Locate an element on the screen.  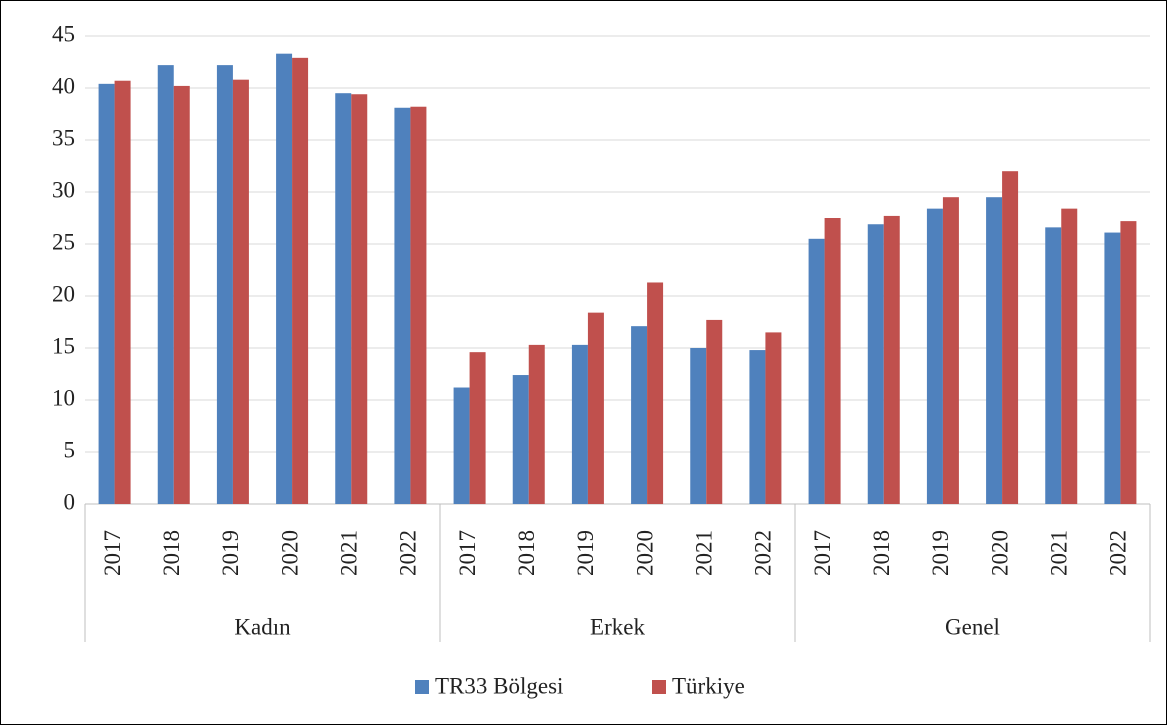
y-tick-label: 20 is located at coordinates (63, 293).